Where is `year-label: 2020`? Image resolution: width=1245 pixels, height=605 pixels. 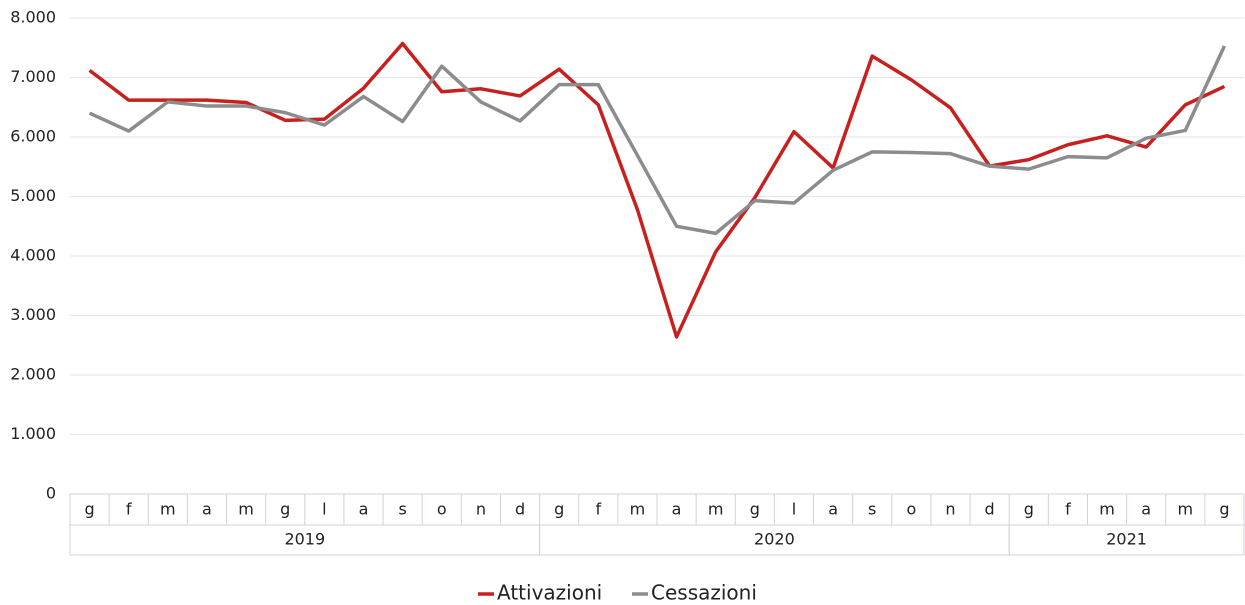
year-label: 2020 is located at coordinates (774, 539).